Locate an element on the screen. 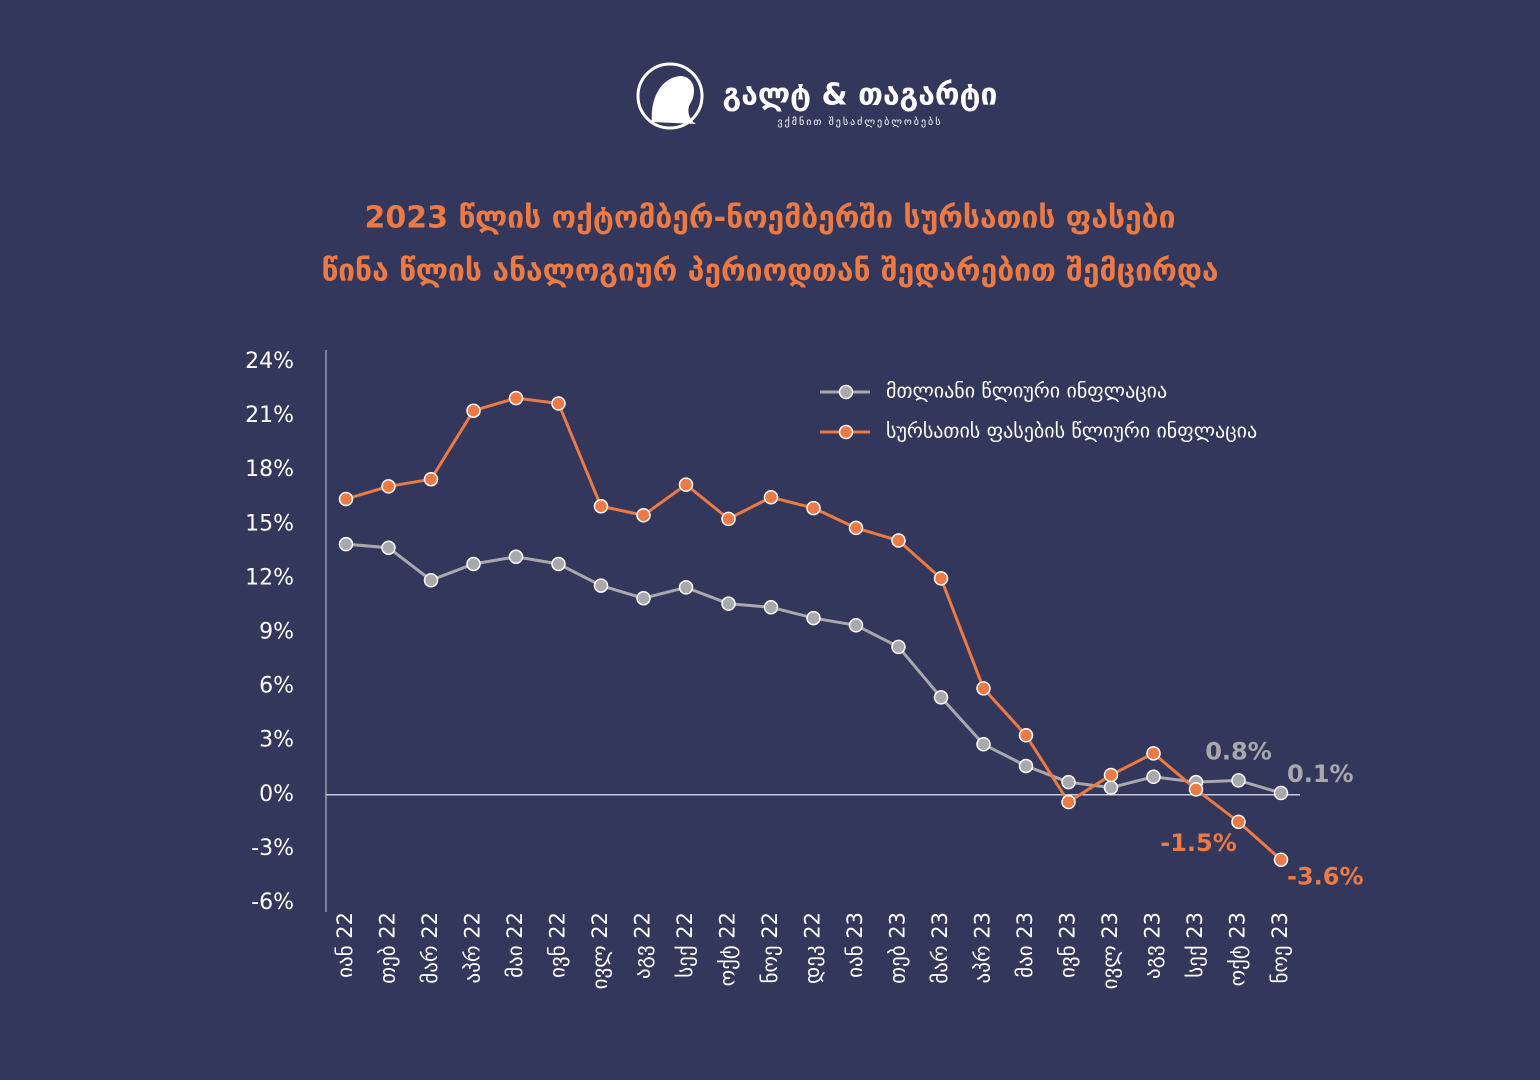 The width and height of the screenshot is (1540, 1080). y-tick-label: 24% is located at coordinates (269, 361).